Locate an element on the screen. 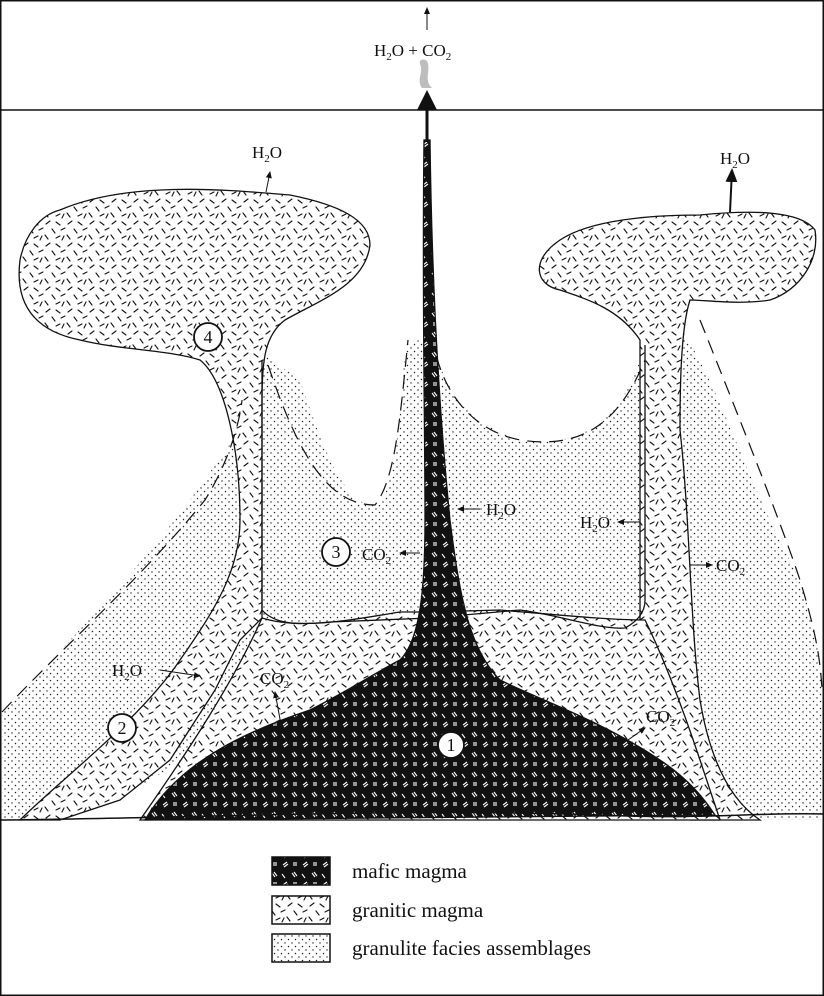 This screenshot has height=996, width=824. zone-marker-1: 1 is located at coordinates (451, 745).